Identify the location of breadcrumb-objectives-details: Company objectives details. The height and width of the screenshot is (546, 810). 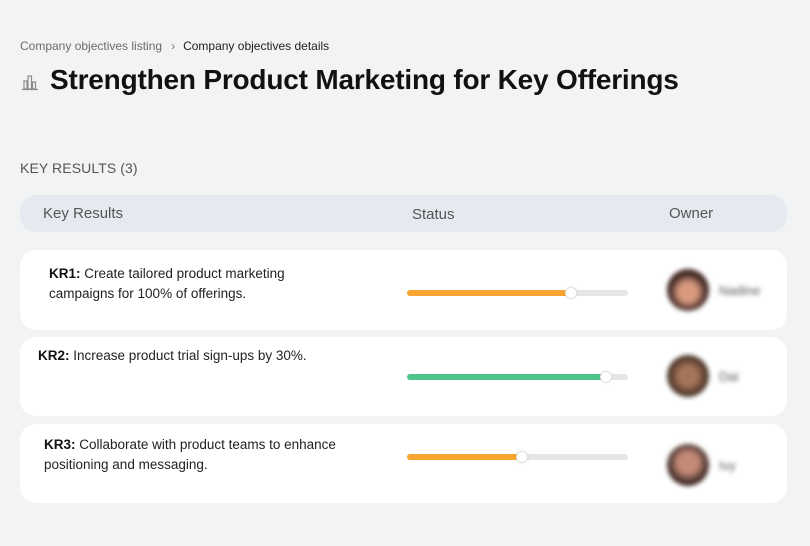
(256, 46).